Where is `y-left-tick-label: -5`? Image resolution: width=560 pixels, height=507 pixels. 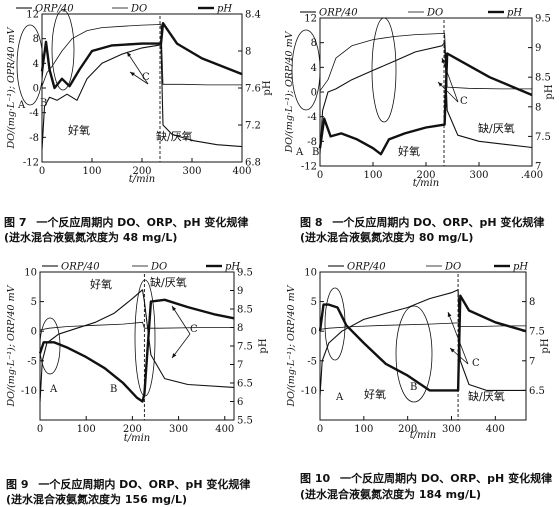
y-left-tick-label: -5 is located at coordinates (312, 361).